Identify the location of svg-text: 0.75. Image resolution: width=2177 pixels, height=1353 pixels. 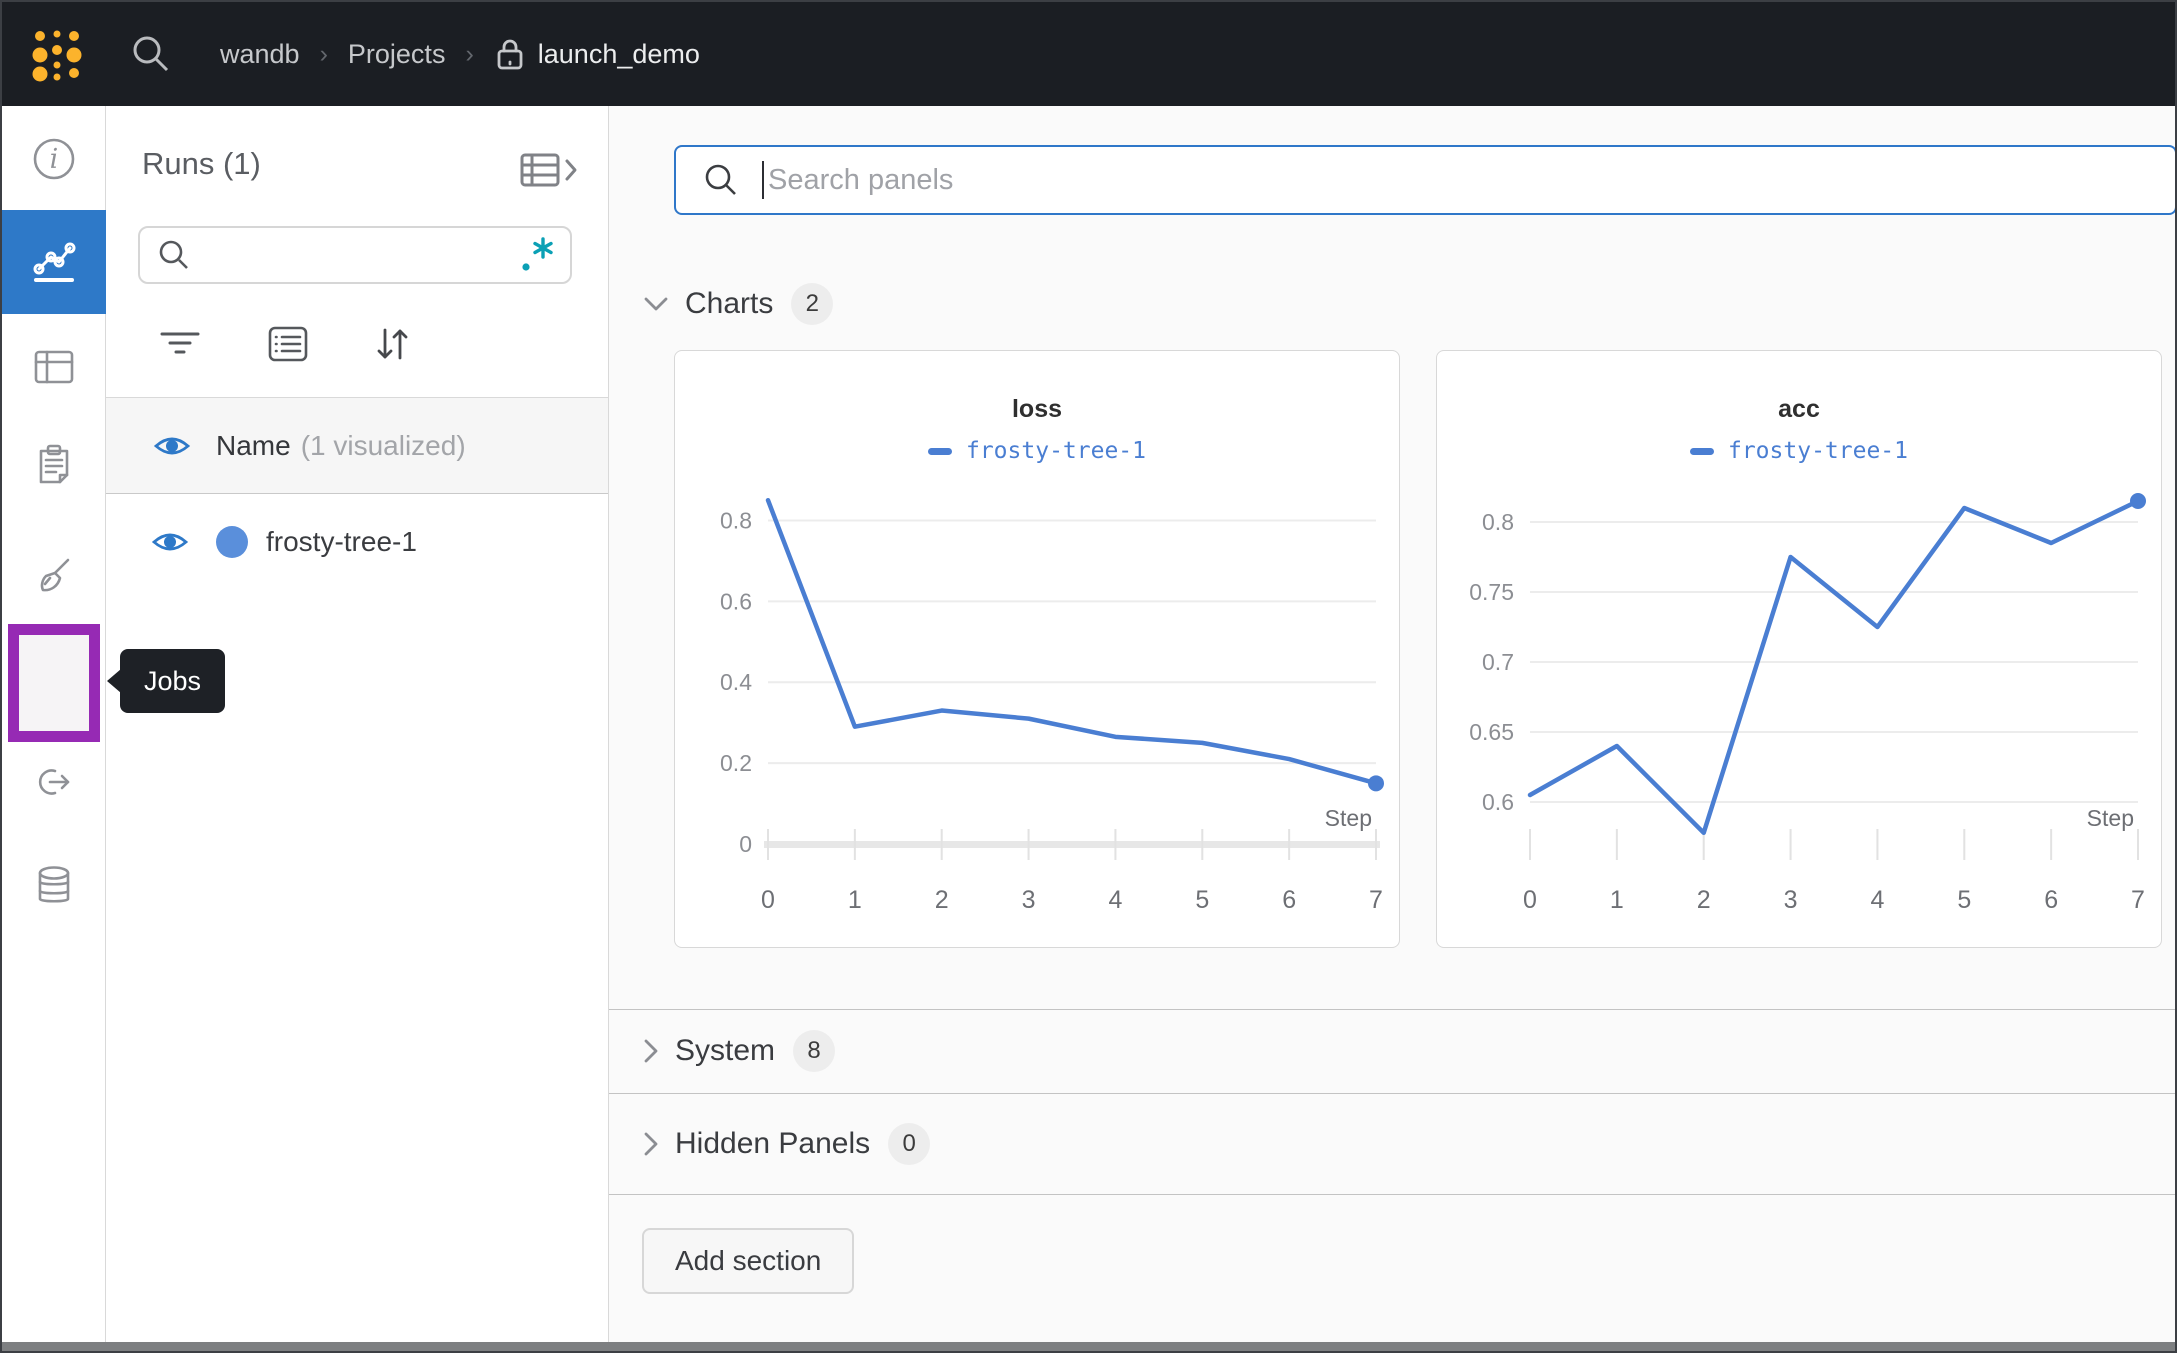
(1491, 592).